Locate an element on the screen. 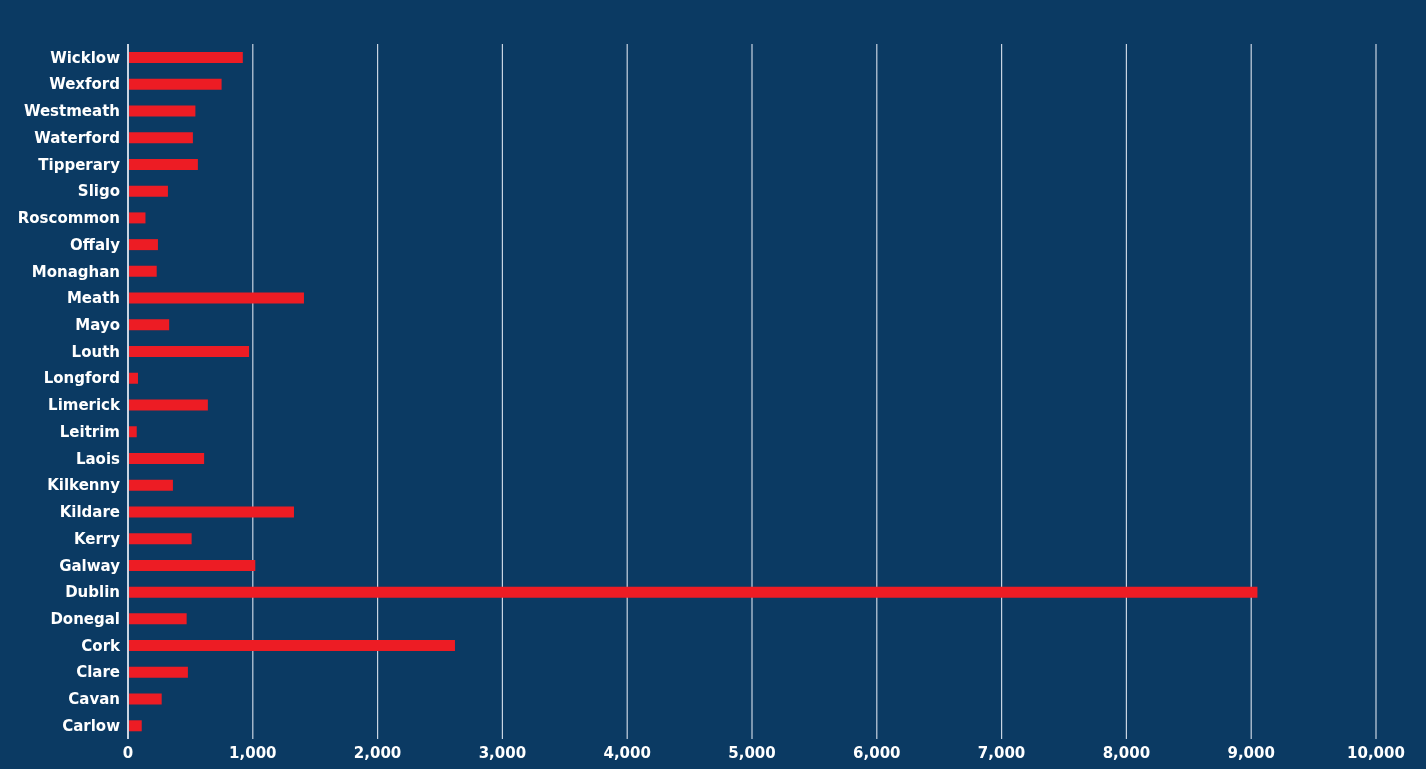  y-tick-label: Waterford is located at coordinates (77, 137).